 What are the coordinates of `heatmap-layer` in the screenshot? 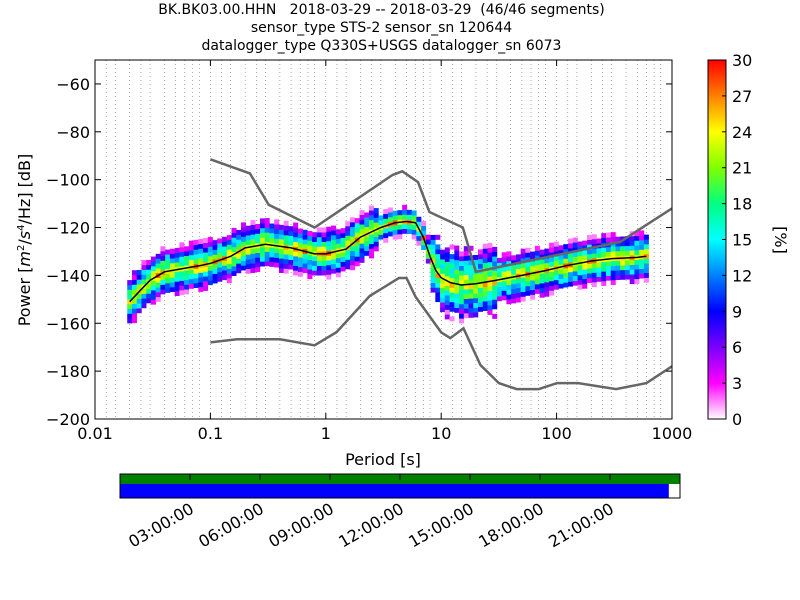 It's located at (388, 264).